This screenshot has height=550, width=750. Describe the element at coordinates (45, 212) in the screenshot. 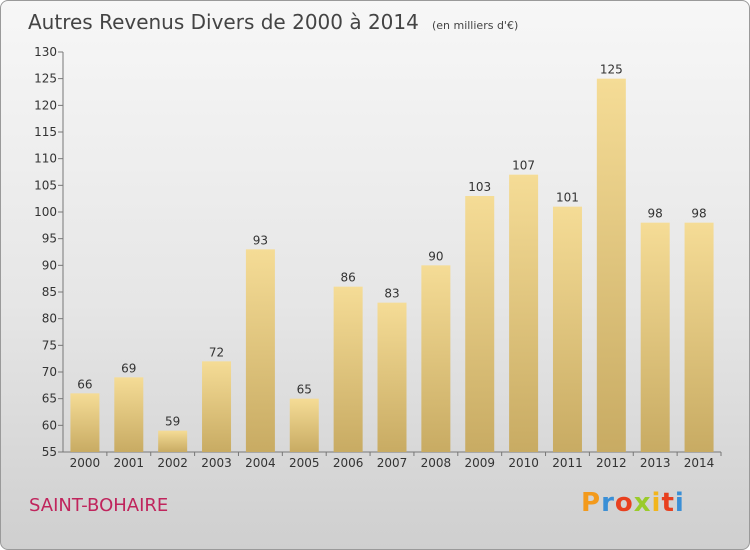

I see `y-tick-label: 100` at that location.